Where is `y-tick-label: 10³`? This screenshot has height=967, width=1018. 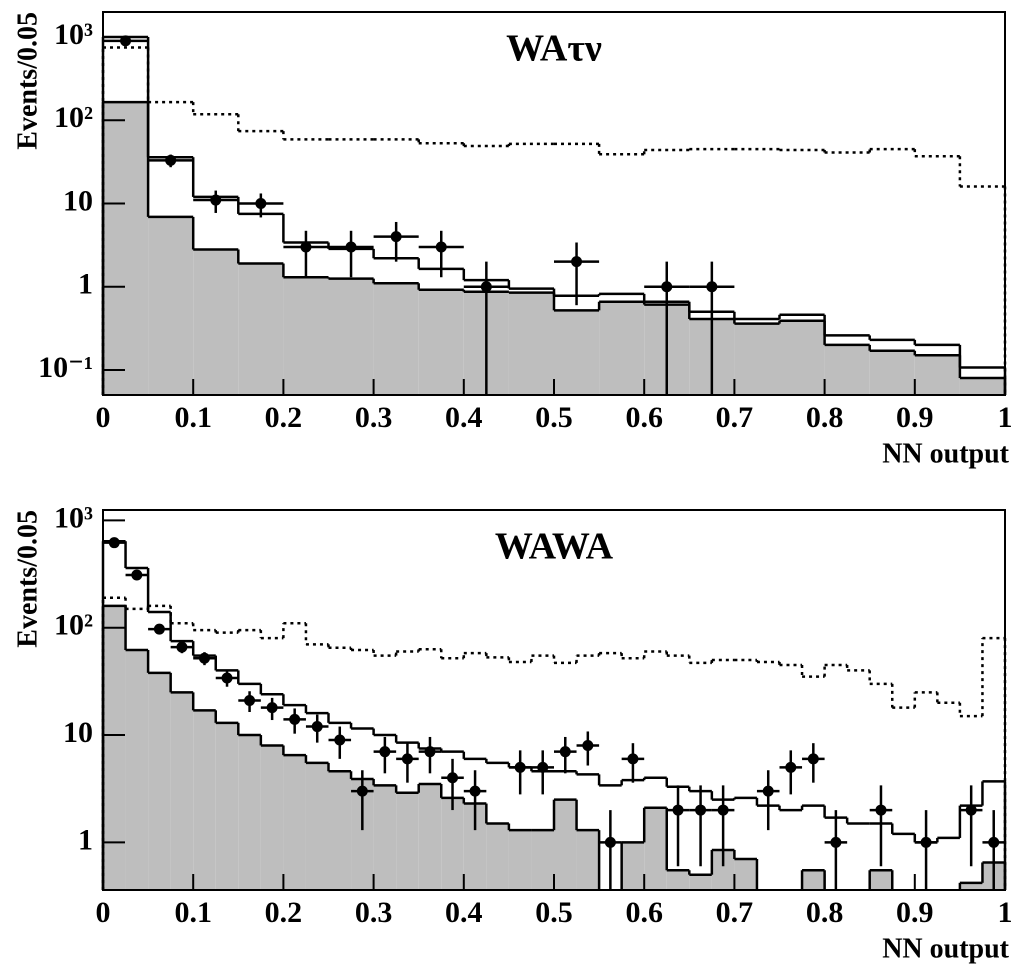
y-tick-label: 10³ is located at coordinates (73, 517).